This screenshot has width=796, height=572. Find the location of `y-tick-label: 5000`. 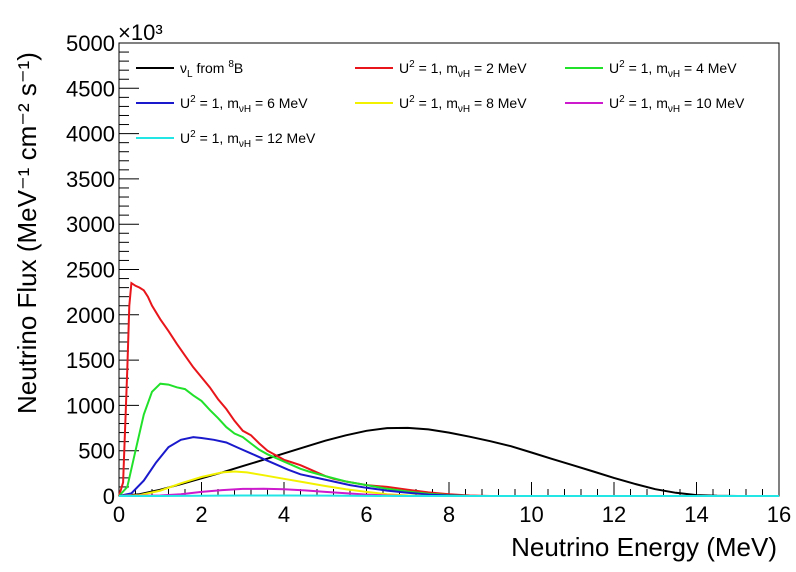

y-tick-label: 5000 is located at coordinates (90, 43).